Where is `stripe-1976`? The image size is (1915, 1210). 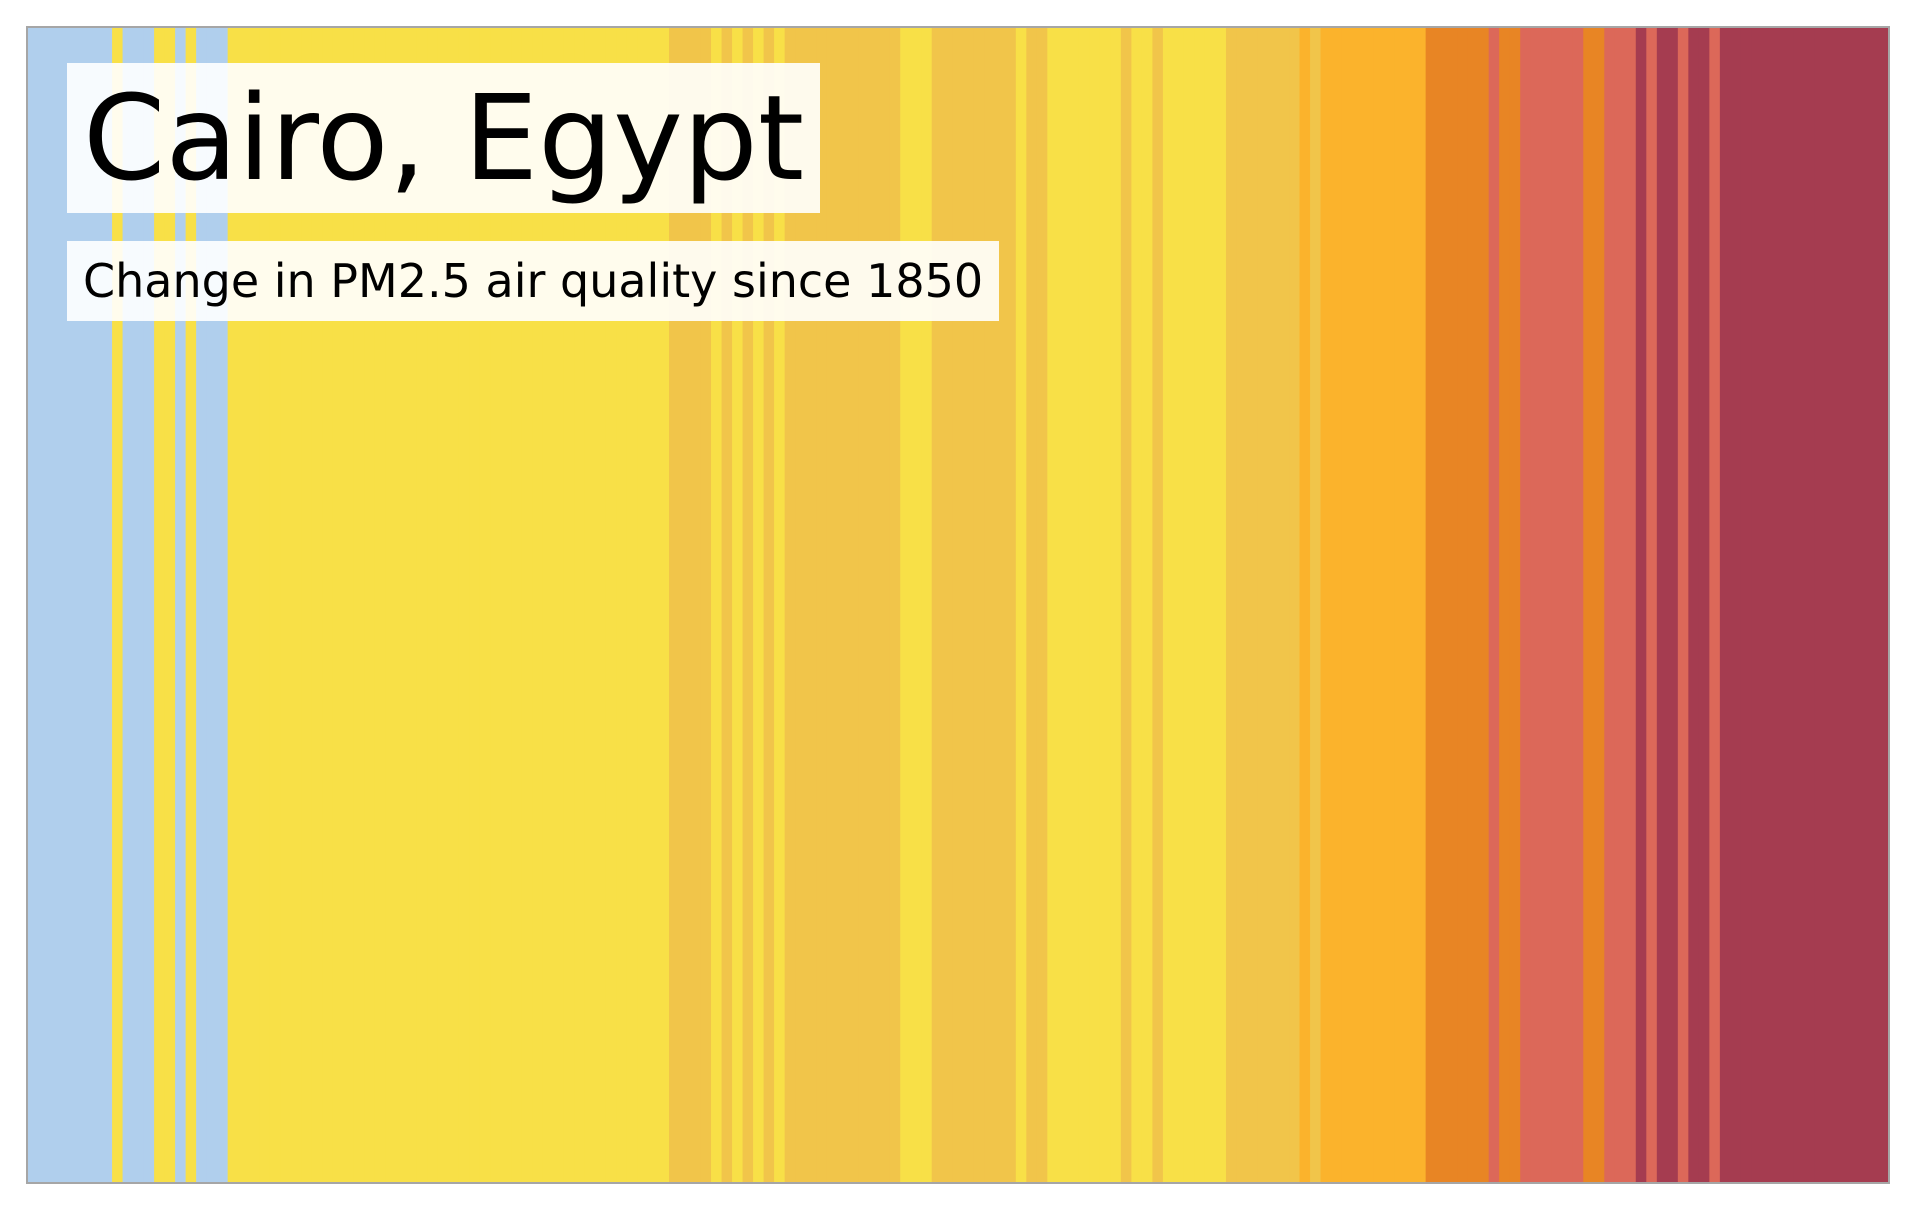 stripe-1976 is located at coordinates (1358, 605).